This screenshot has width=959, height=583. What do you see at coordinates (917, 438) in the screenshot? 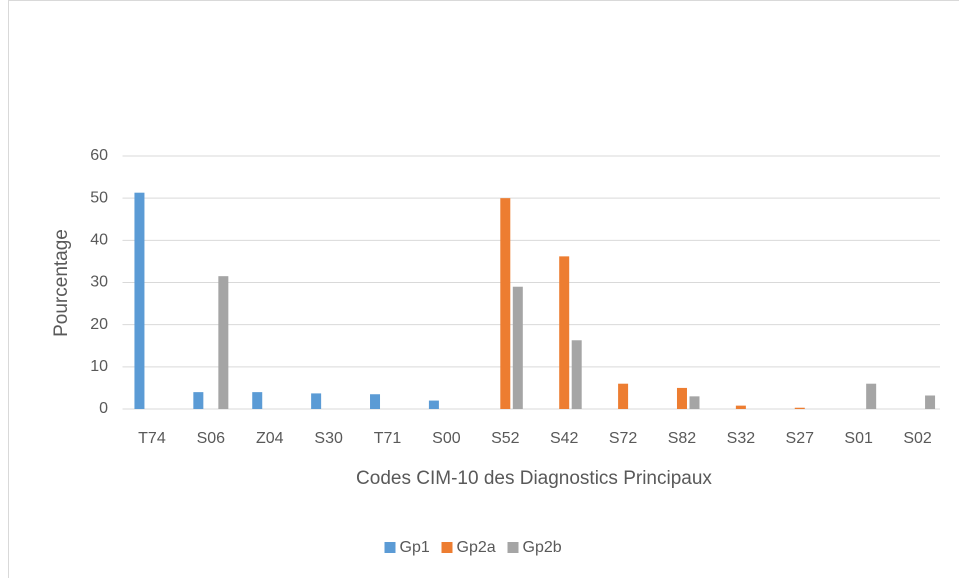
I see `x-tick-label: S02` at bounding box center [917, 438].